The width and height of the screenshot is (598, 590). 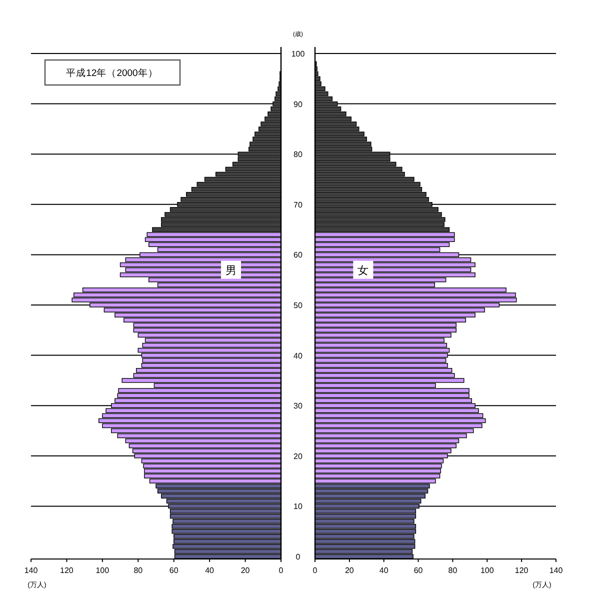 What do you see at coordinates (298, 104) in the screenshot?
I see `y-tick-label: 90` at bounding box center [298, 104].